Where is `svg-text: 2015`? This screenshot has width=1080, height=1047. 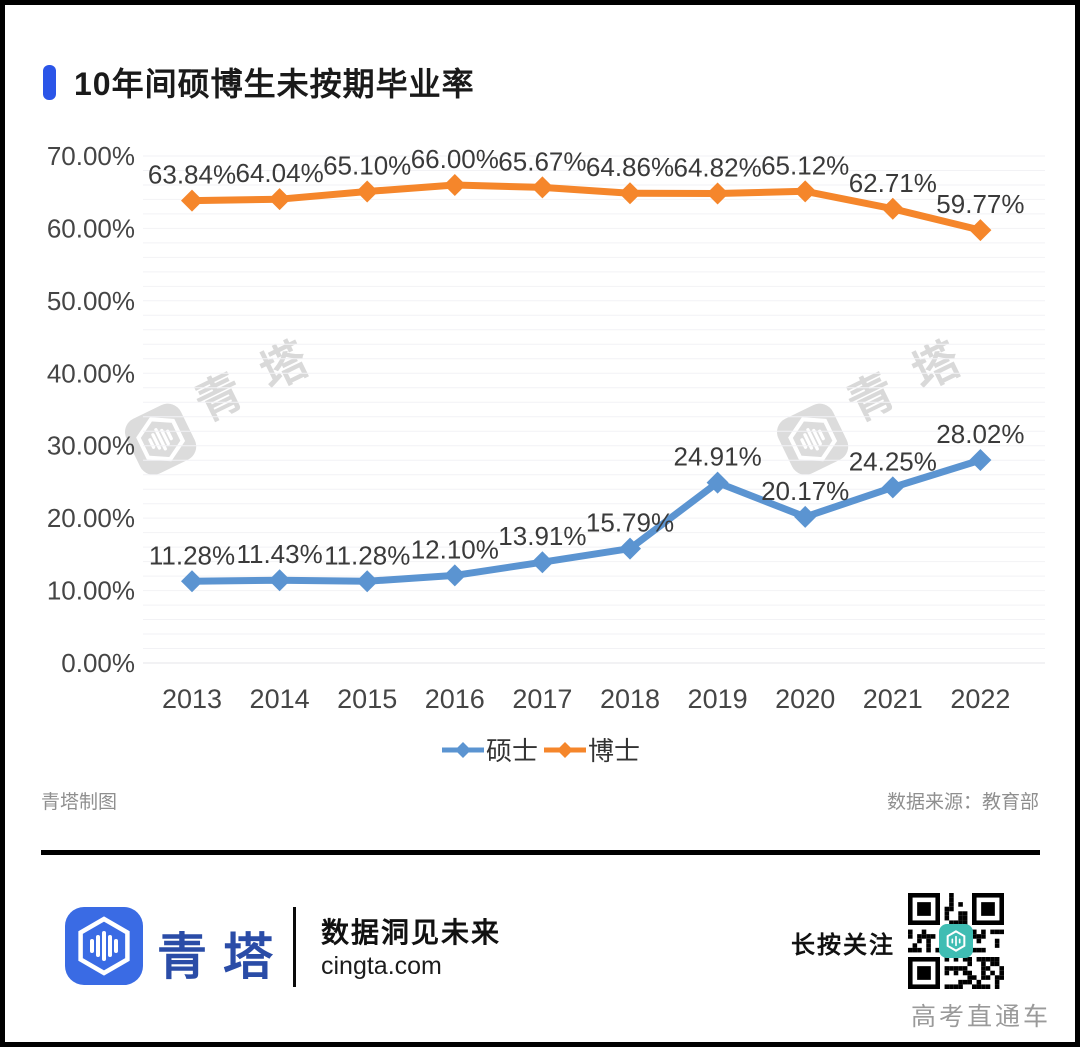 svg-text: 2015 is located at coordinates (367, 699).